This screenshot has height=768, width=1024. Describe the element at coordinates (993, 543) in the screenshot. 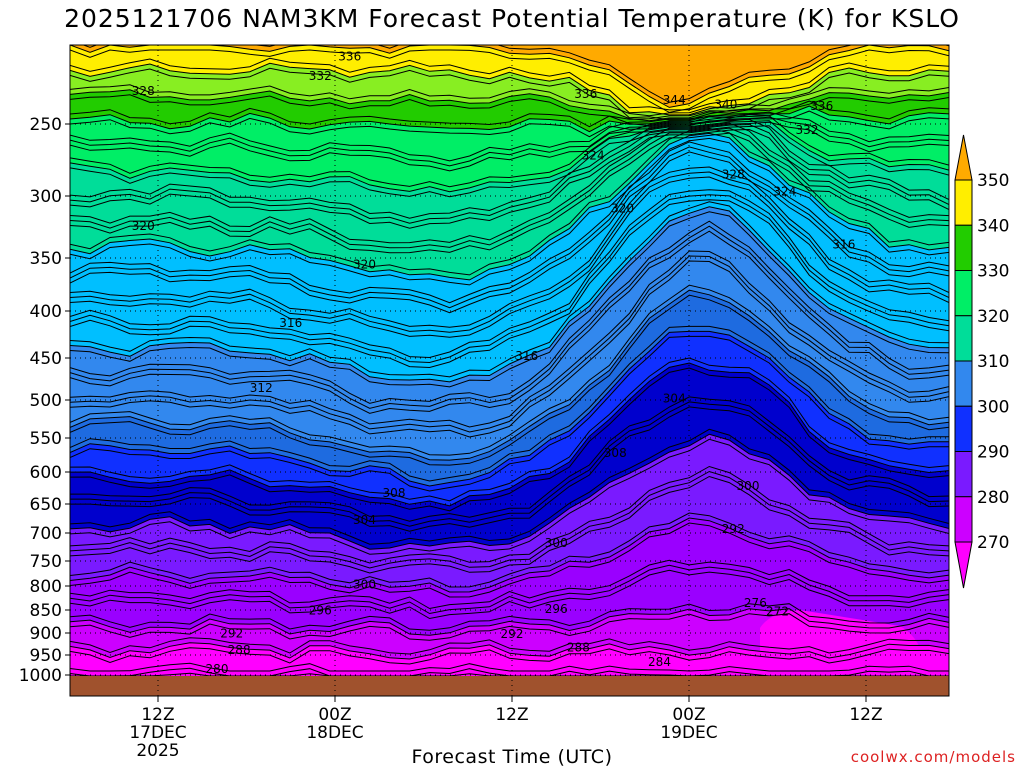

I see `colorbar-label: 270` at that location.